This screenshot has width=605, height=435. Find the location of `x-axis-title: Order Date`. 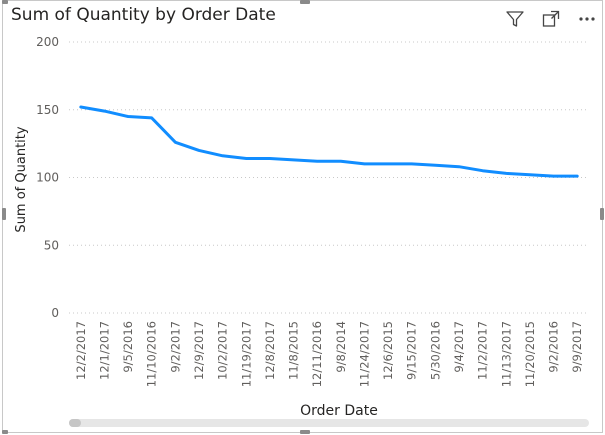

x-axis-title: Order Date is located at coordinates (339, 411).